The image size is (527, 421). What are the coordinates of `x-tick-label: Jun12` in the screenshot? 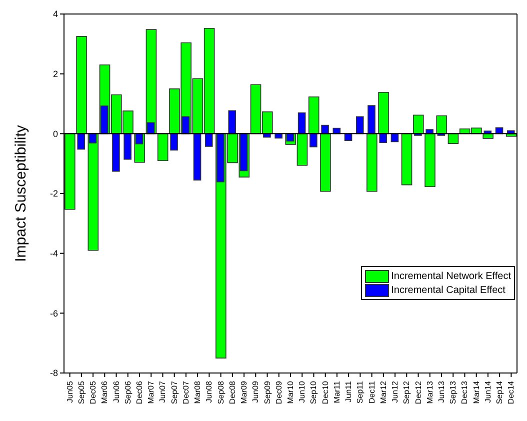 It's located at (395, 391).